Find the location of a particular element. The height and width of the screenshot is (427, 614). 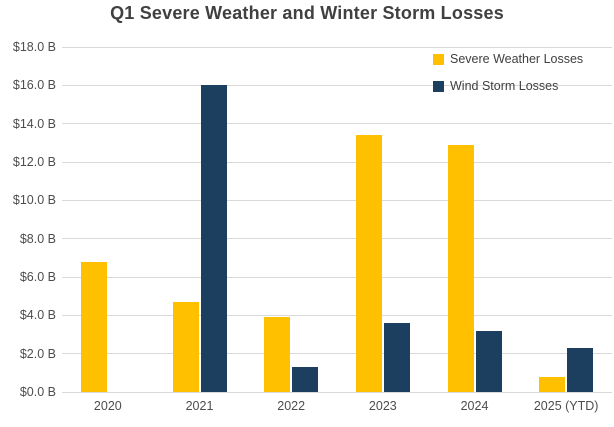

legend-item: Wind Storm Losses is located at coordinates (508, 86).